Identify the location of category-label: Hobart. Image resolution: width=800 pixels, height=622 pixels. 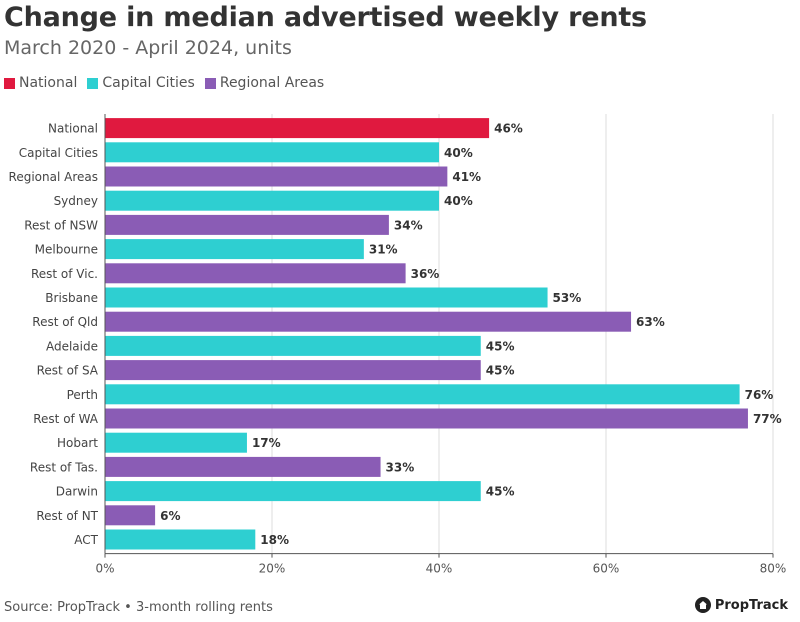
(77, 443).